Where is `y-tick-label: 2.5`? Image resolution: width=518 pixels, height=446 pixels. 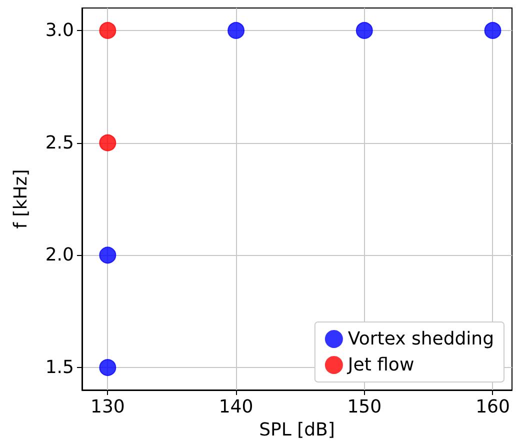
y-tick-label: 2.5 is located at coordinates (59, 143).